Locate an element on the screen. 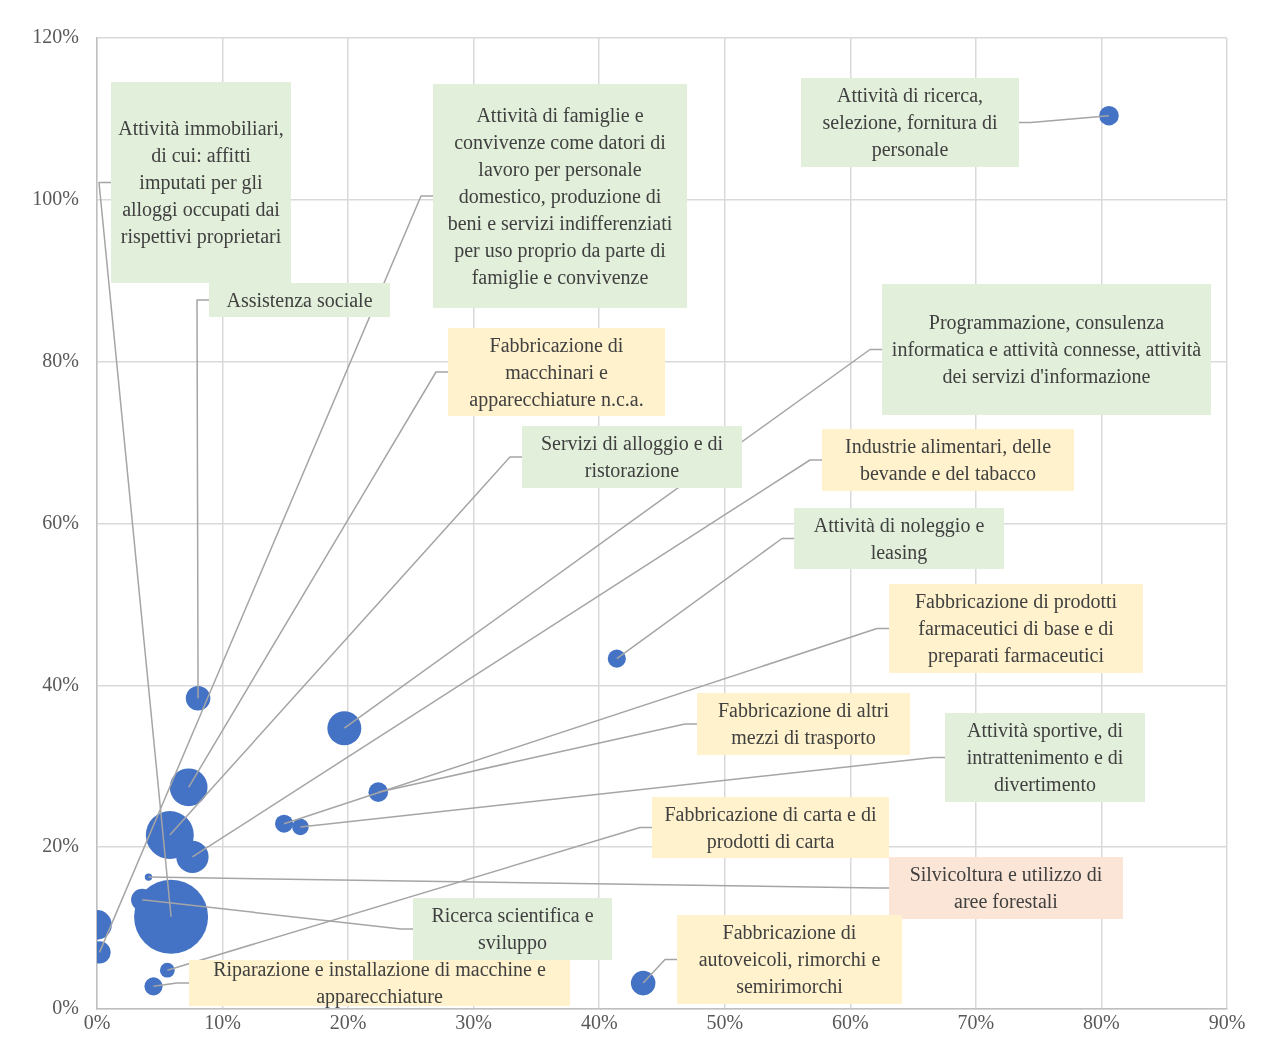  callout: Riparazione e installazione di macchine e apparecchiature is located at coordinates (379, 983).